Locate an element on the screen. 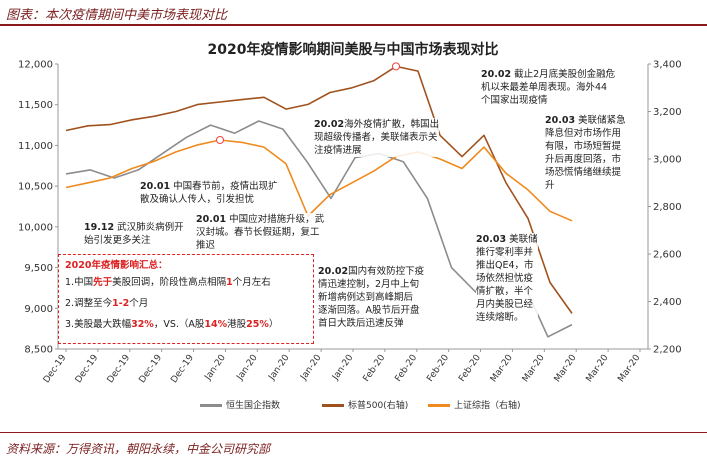  y-left-tick-label: 10,500 is located at coordinates (35, 187).